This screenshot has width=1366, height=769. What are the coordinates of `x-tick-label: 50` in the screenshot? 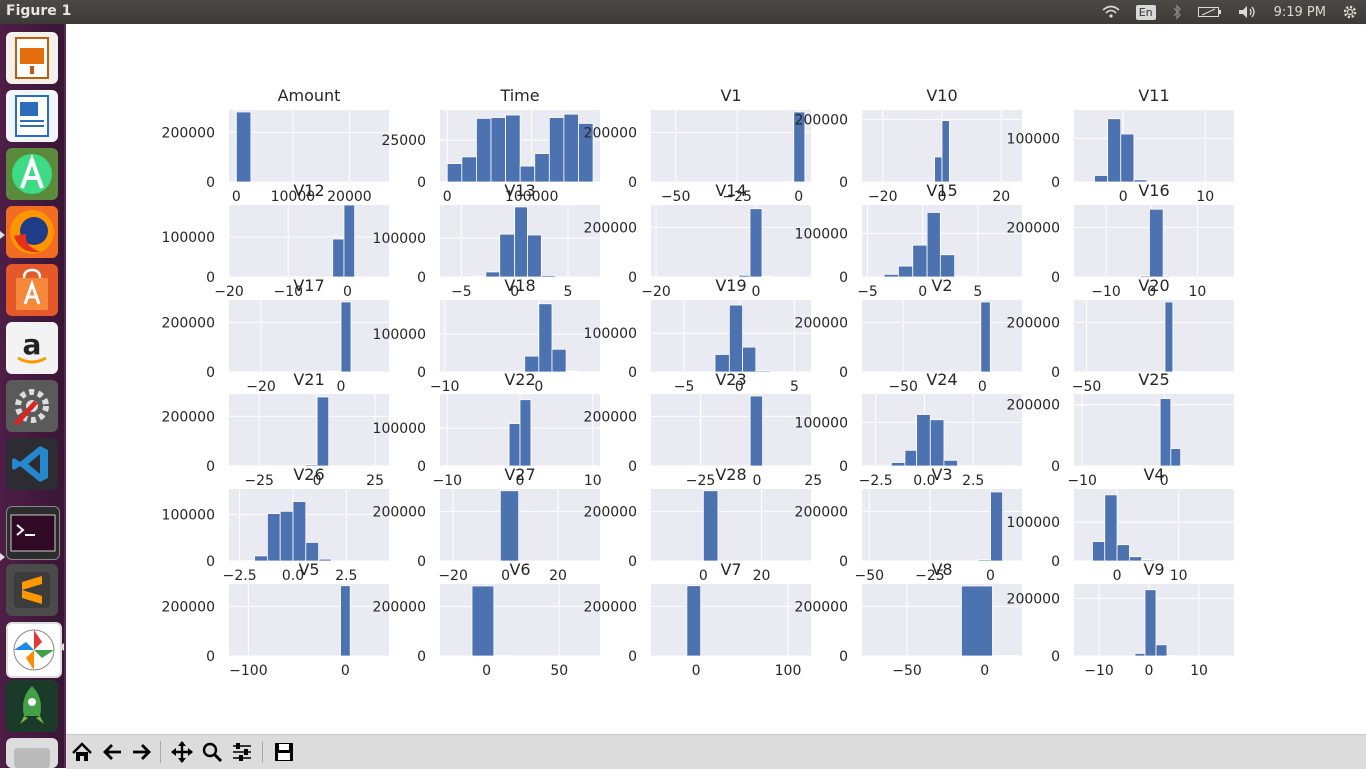 It's located at (559, 671).